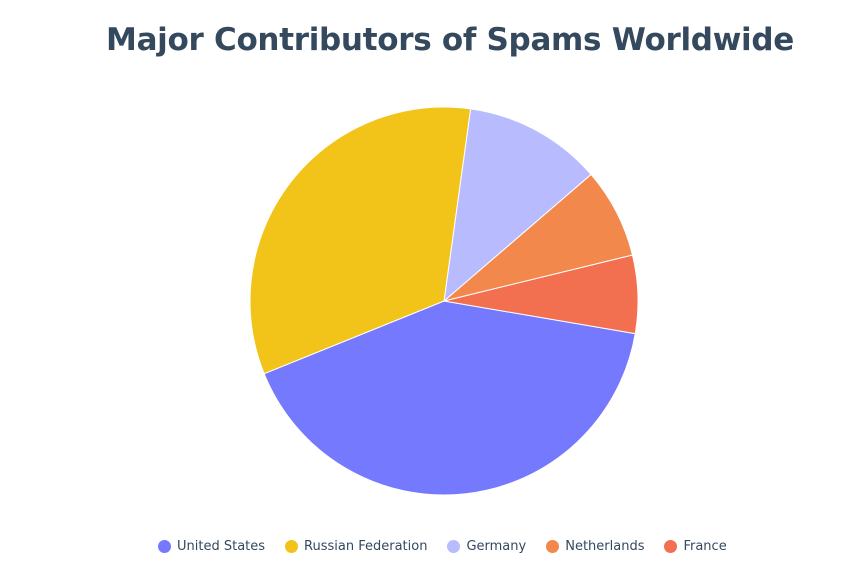 The image size is (867, 578). I want to click on legend-item-germany: Germany, so click(486, 546).